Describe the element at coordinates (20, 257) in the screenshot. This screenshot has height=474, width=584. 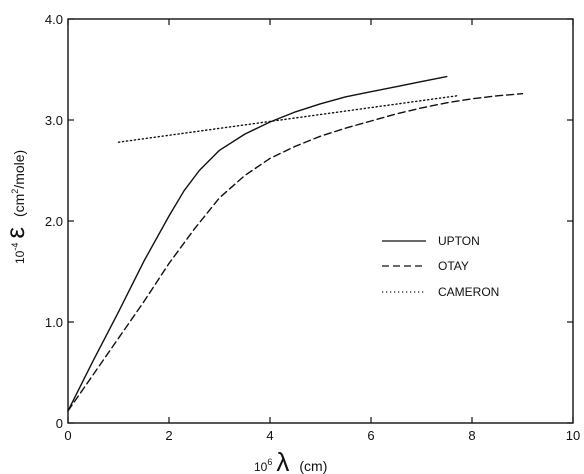
I see `y-label-prefix: 10` at that location.